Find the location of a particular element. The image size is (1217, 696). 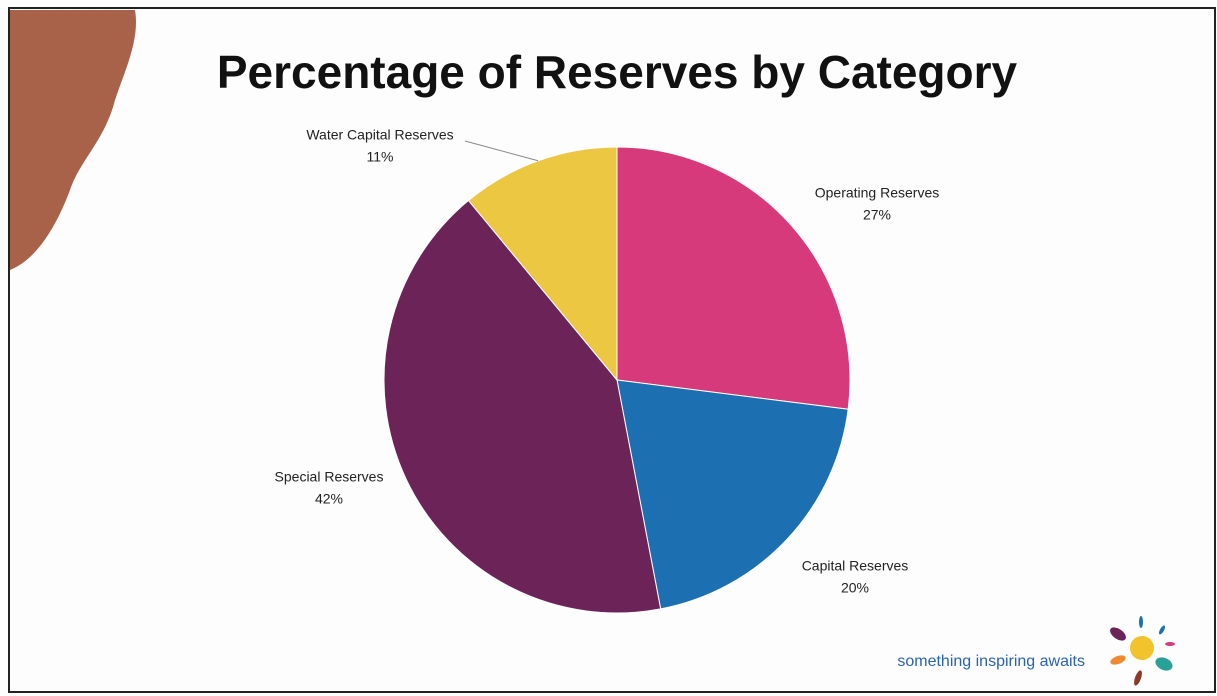

decoration-blob is located at coordinates (73, 140).